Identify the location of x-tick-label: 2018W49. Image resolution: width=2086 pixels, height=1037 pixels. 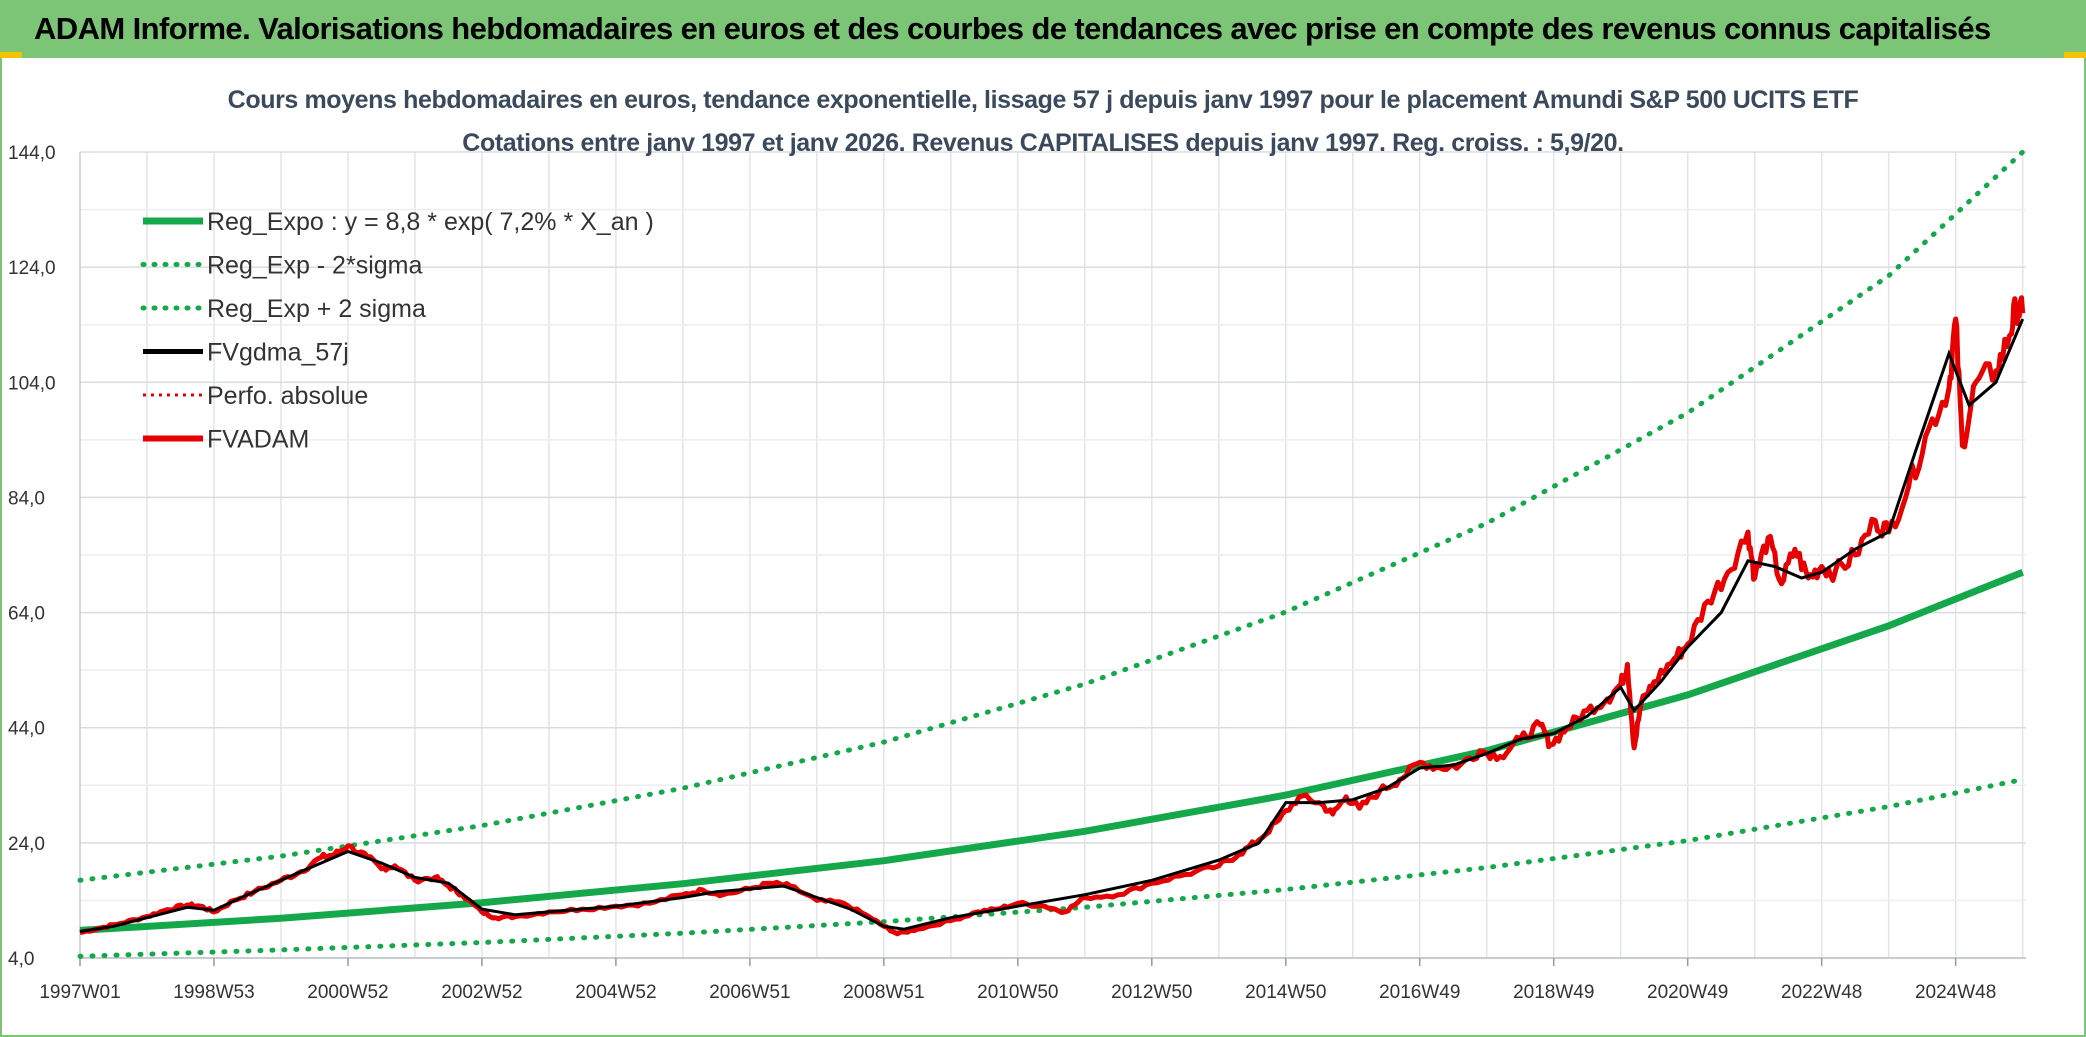
(1553, 992).